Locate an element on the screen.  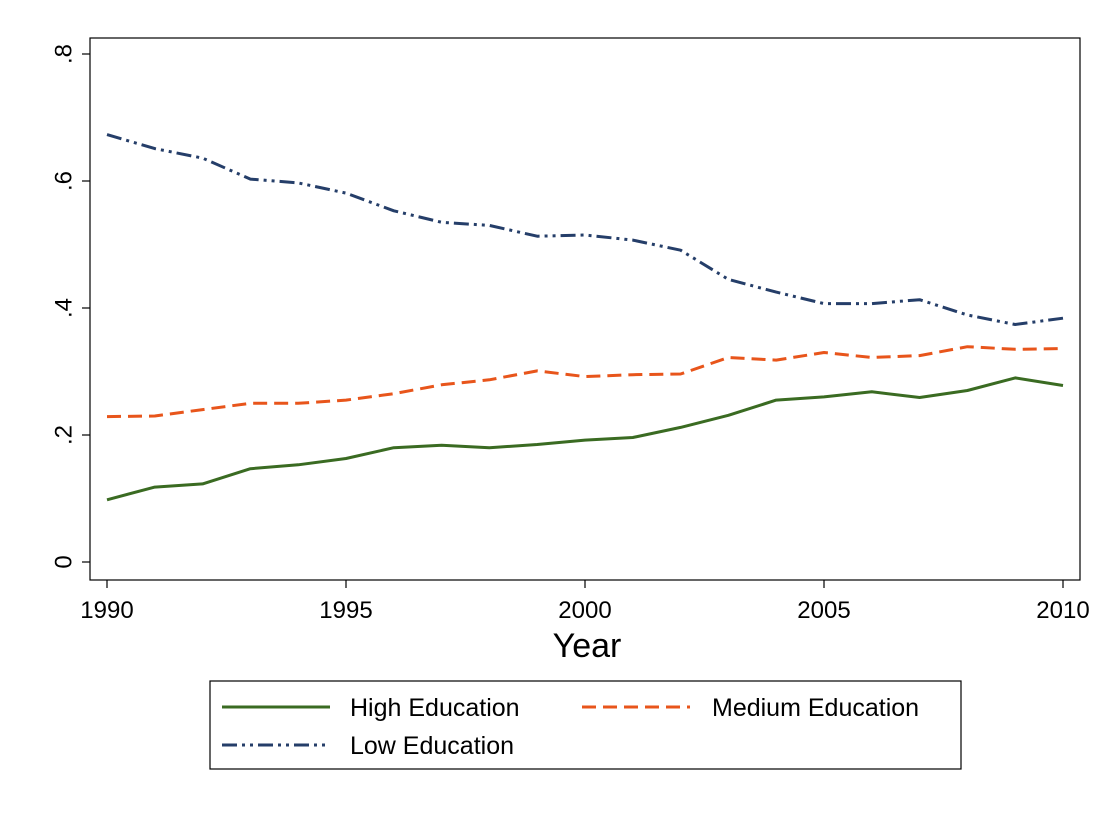
x-axis-title: Year is located at coordinates (587, 646).